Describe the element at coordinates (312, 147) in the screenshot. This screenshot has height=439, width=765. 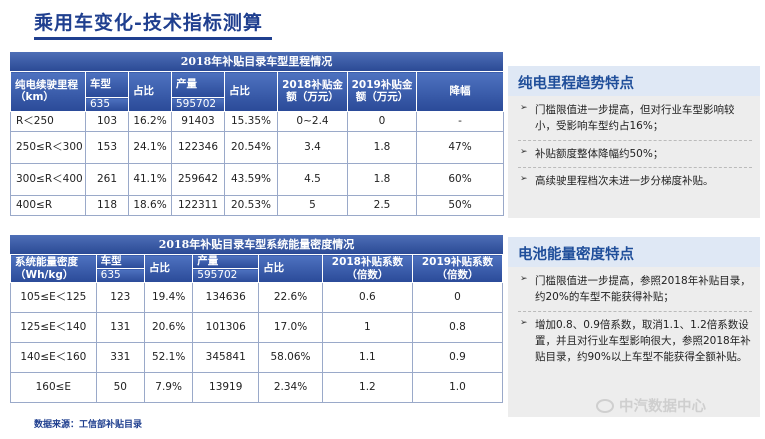
I see `cell: 3.4` at that location.